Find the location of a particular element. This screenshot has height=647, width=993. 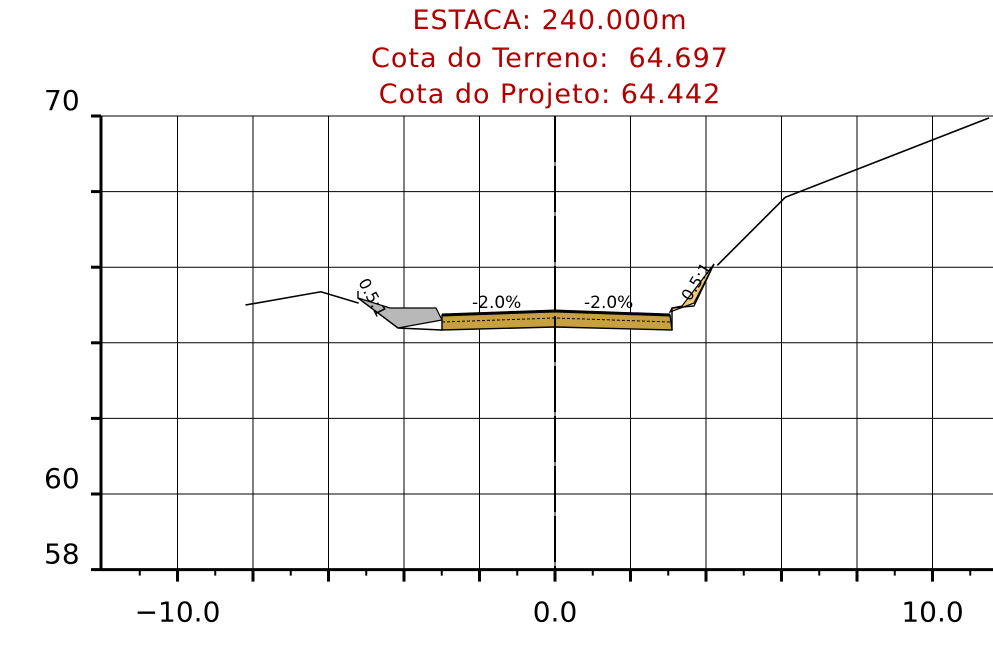

x-tick-label: 10.0 is located at coordinates (932, 612).